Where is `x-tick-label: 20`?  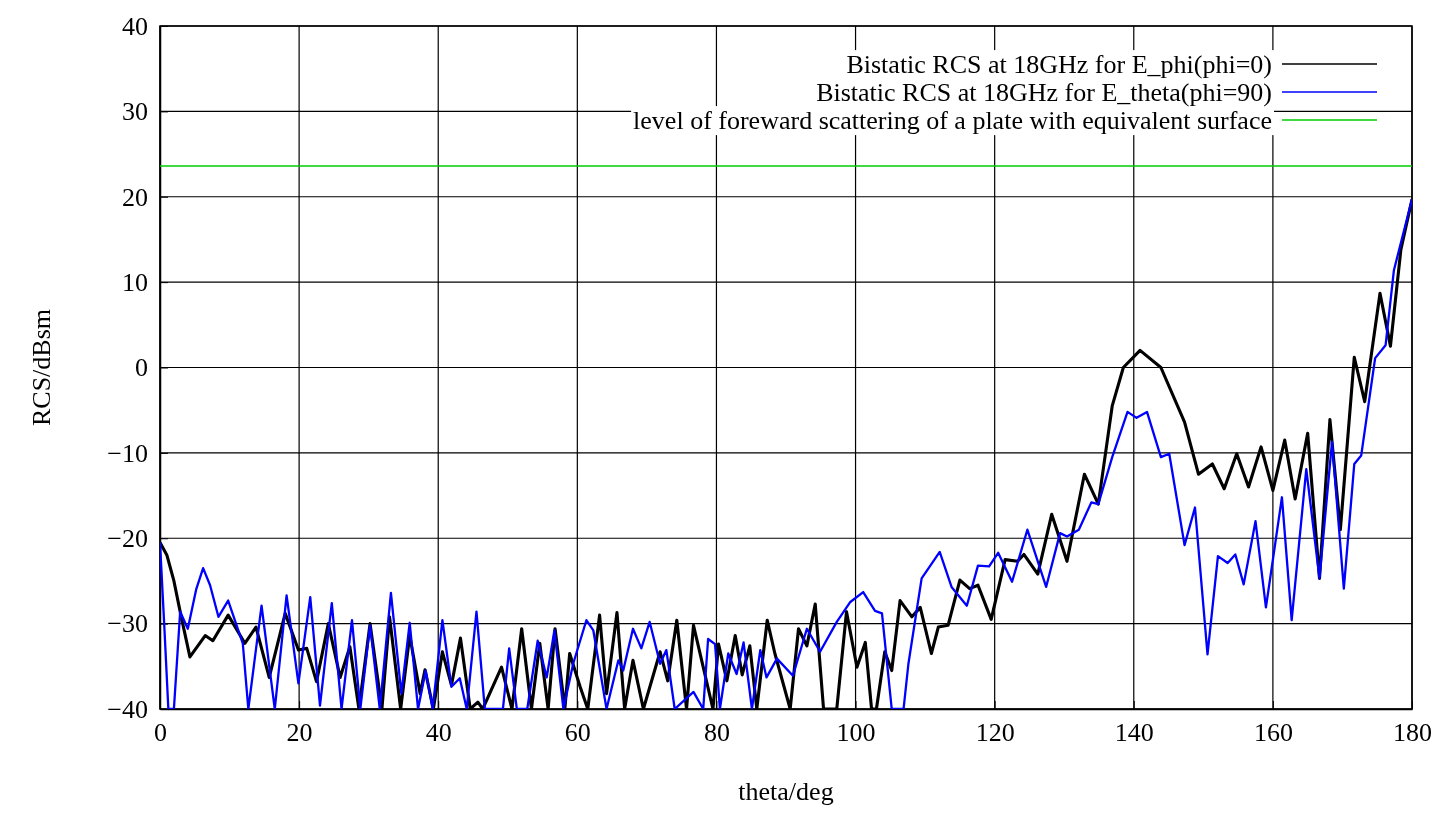 x-tick-label: 20 is located at coordinates (299, 733).